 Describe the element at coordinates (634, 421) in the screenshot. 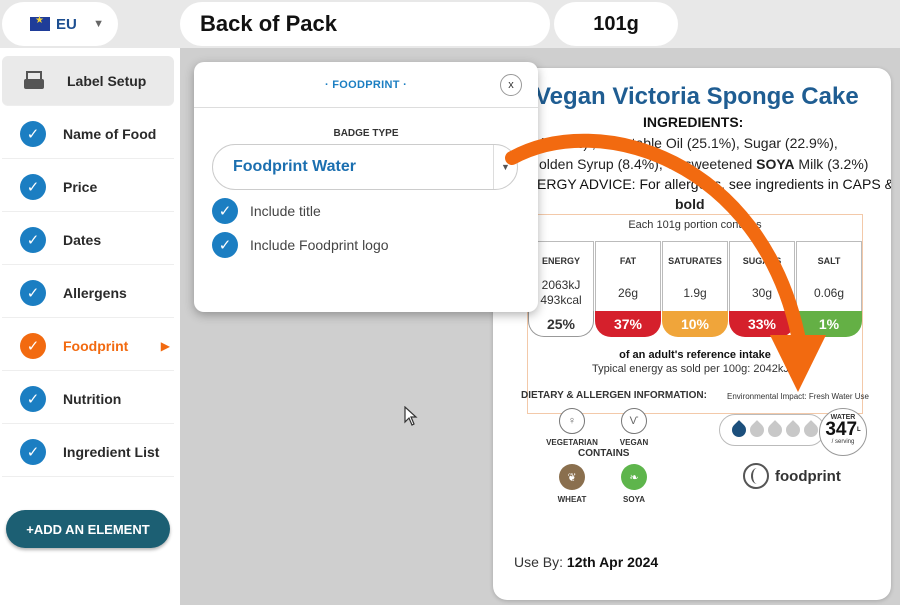

I see `vegan-icon: Ѵ` at that location.